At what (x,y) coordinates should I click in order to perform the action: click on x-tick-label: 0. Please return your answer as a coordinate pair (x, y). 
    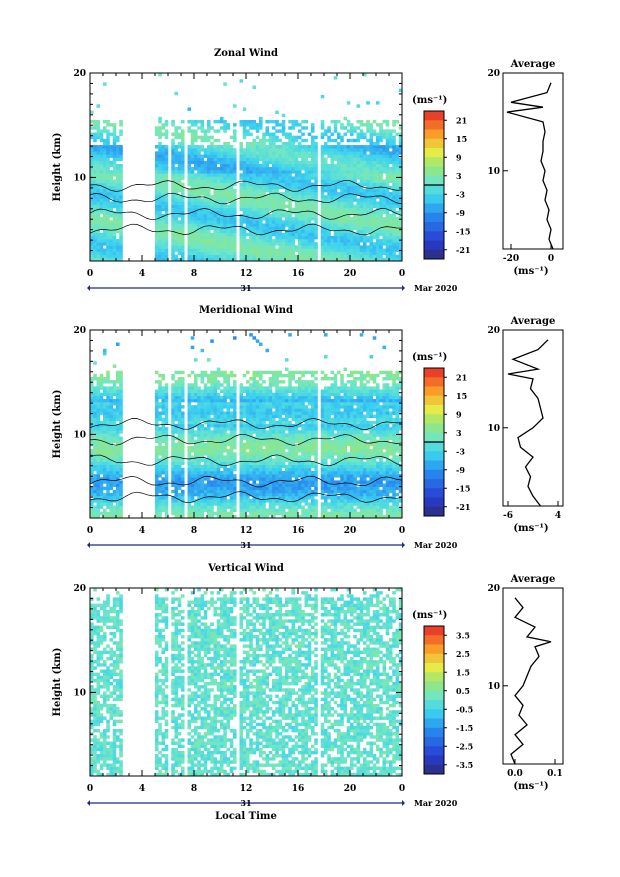
    Looking at the image, I should click on (90, 274).